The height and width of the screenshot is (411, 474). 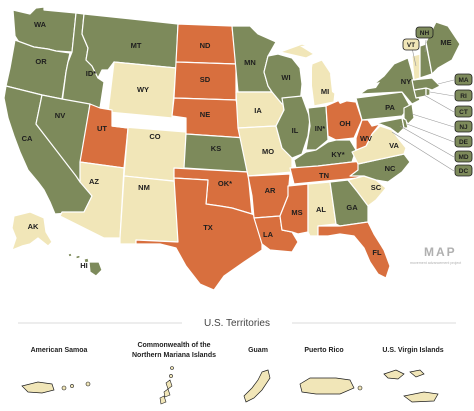 What do you see at coordinates (409, 114) in the screenshot?
I see `state-NJ` at bounding box center [409, 114].